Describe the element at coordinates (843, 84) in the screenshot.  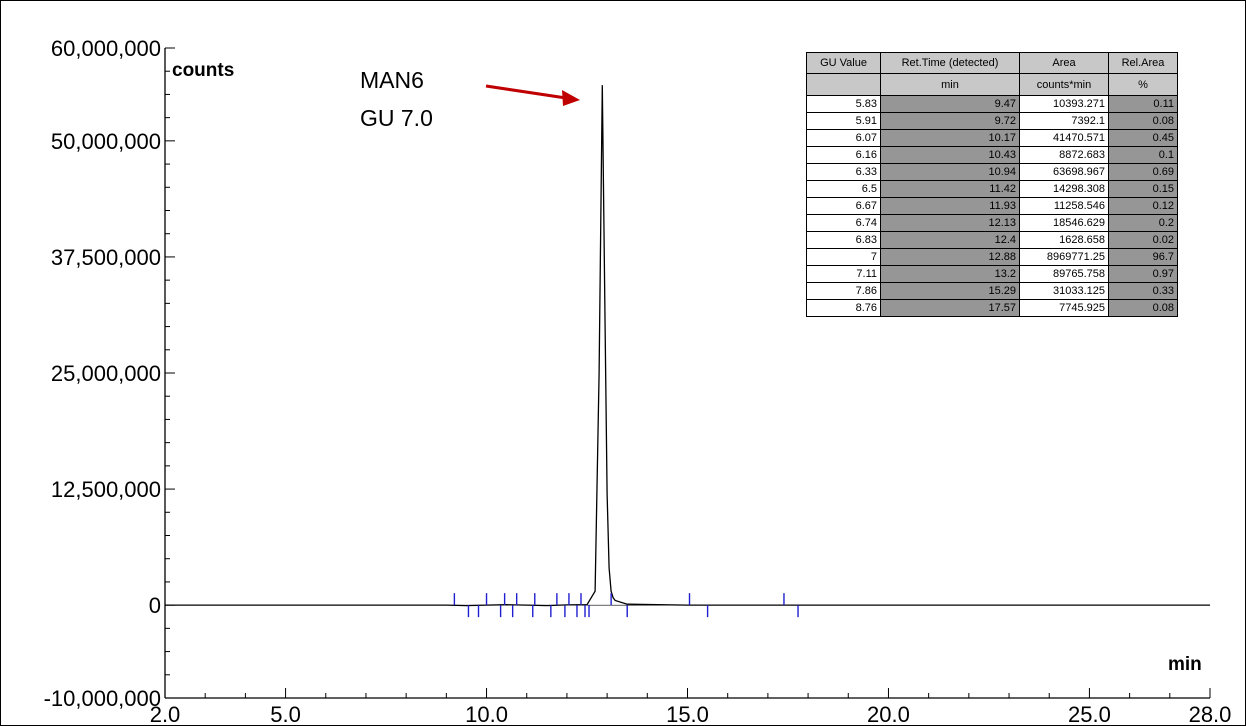
I see `unit-gu-value` at that location.